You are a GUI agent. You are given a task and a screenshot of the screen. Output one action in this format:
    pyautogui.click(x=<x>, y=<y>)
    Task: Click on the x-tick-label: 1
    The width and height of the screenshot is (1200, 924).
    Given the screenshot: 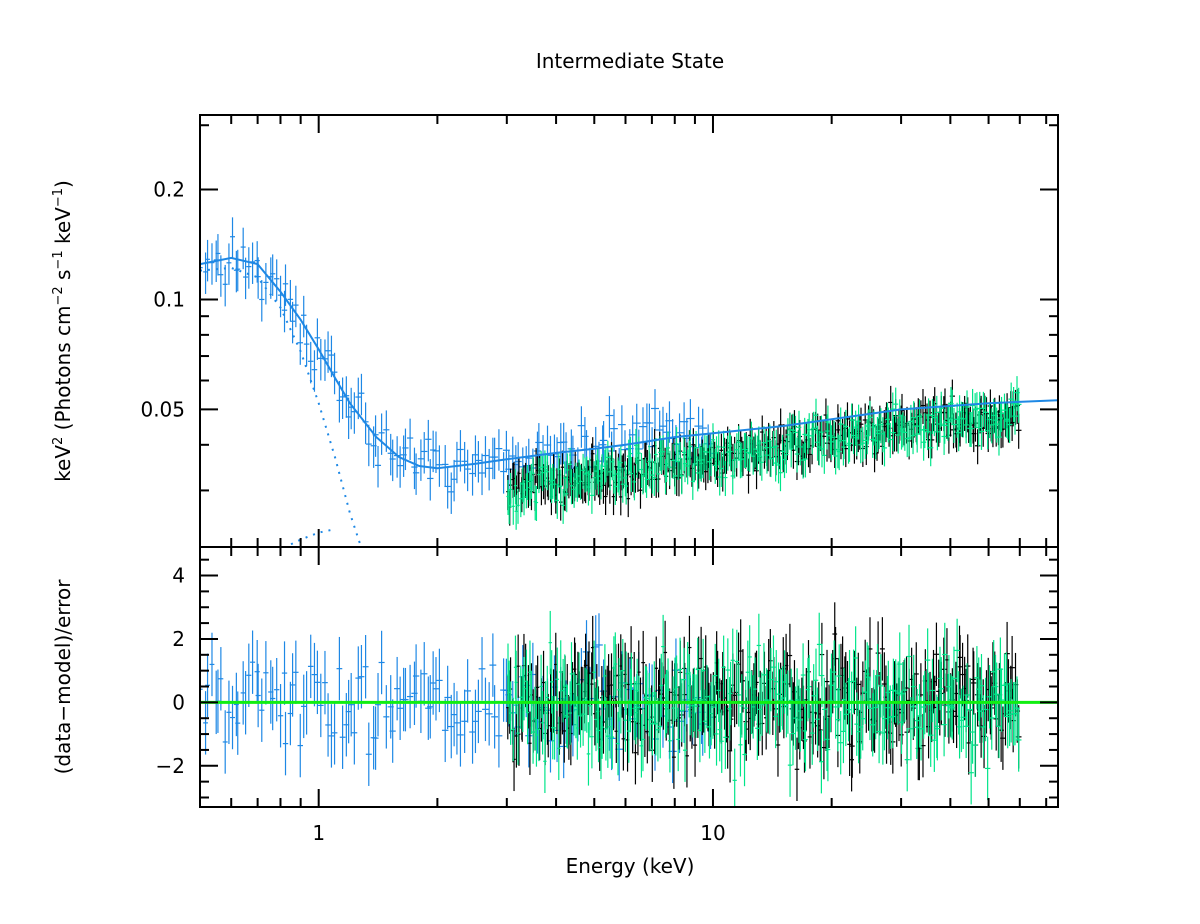 What is the action you would take?
    pyautogui.click(x=318, y=833)
    